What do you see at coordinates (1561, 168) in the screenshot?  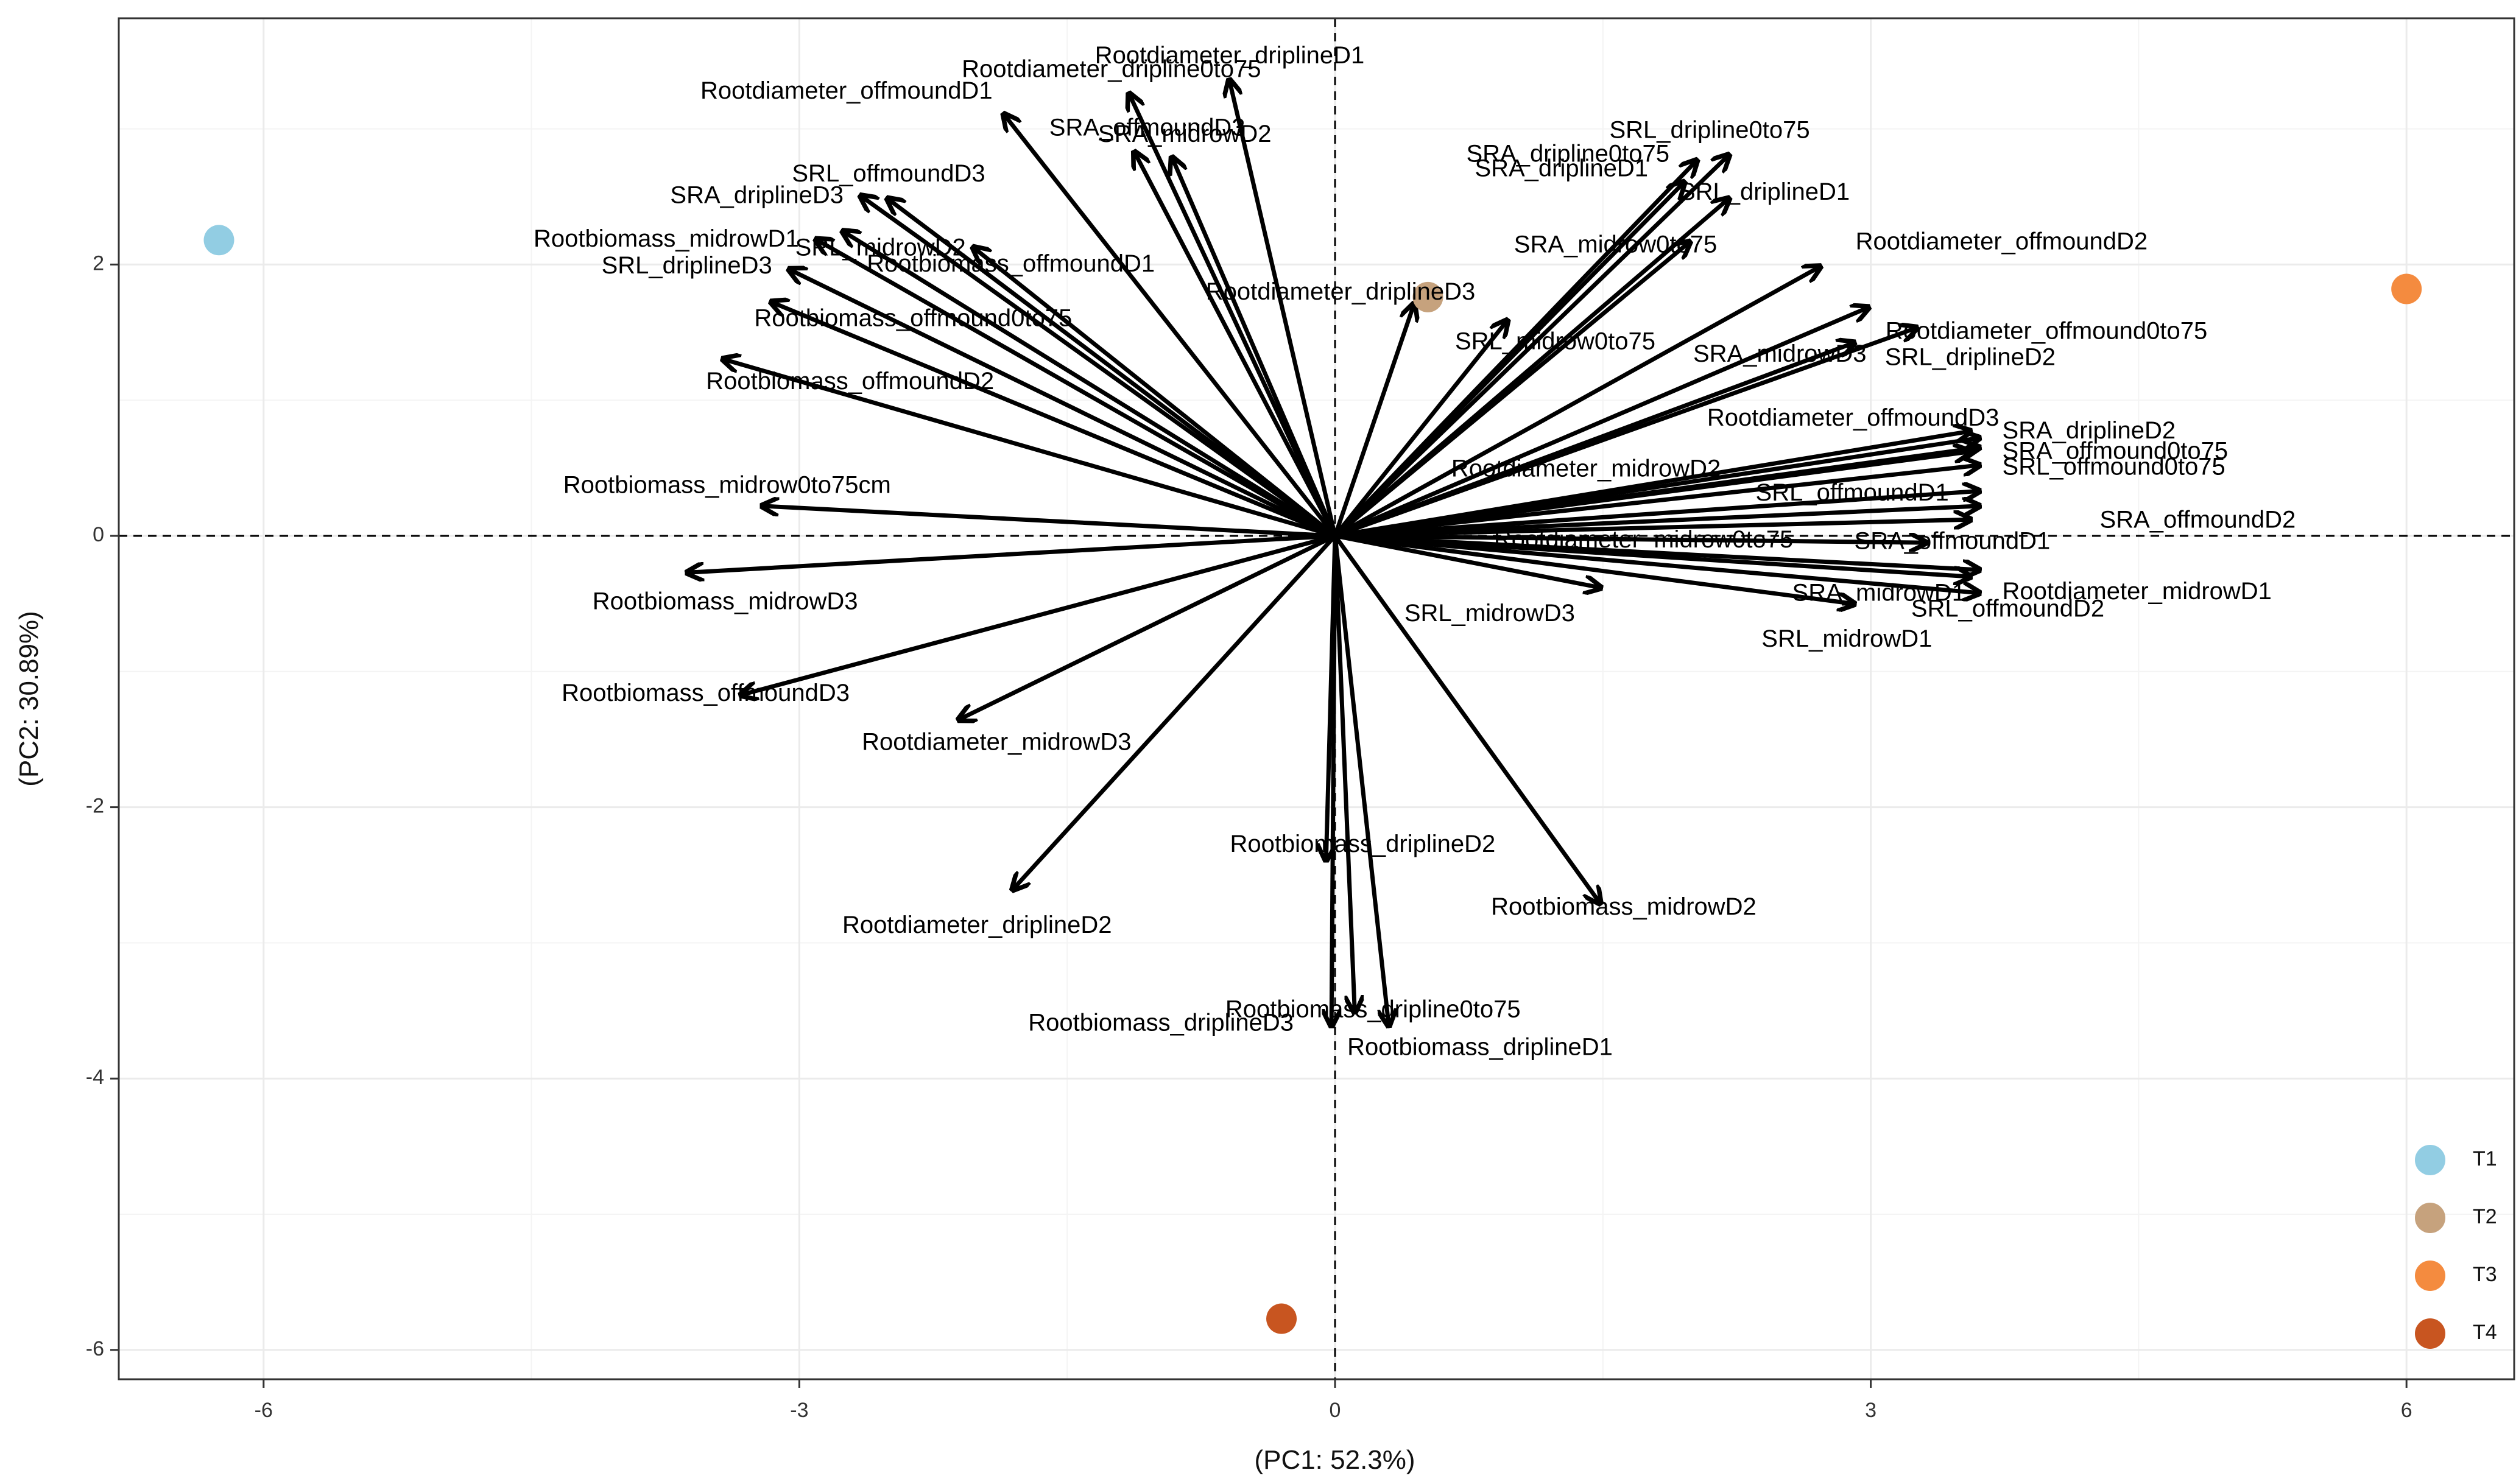 I see `loading-label: SRA_driplineD1` at bounding box center [1561, 168].